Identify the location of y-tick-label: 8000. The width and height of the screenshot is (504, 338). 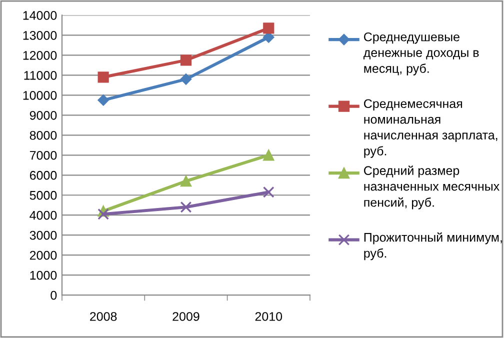
(43, 135).